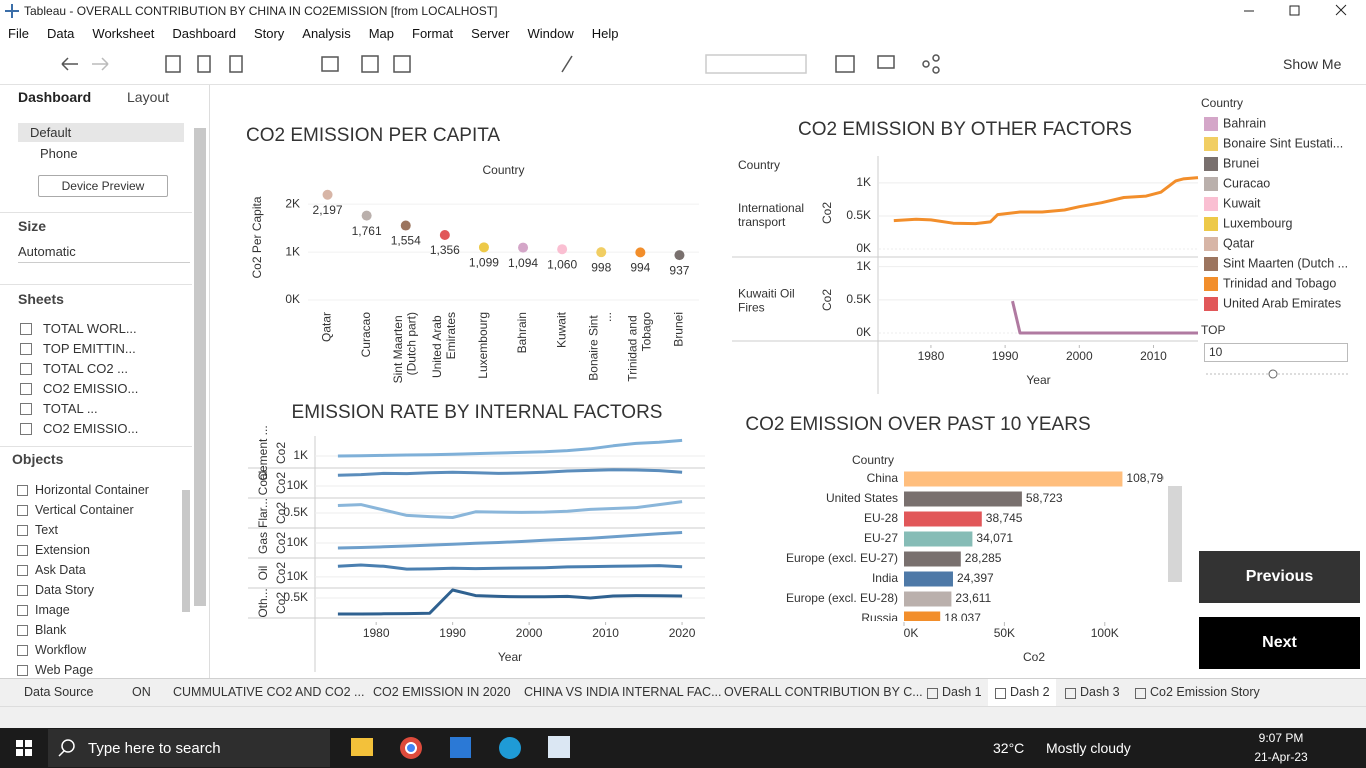 The height and width of the screenshot is (768, 1366). I want to click on sheet-tabs-bar, so click(683, 692).